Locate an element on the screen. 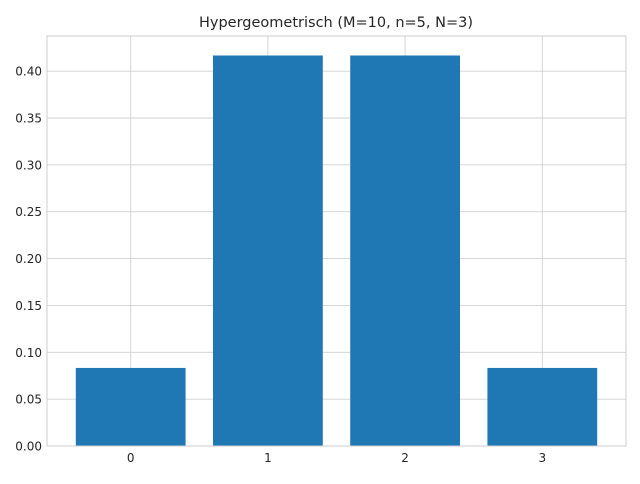 The image size is (640, 484). x-tick-label: 0 is located at coordinates (131, 458).